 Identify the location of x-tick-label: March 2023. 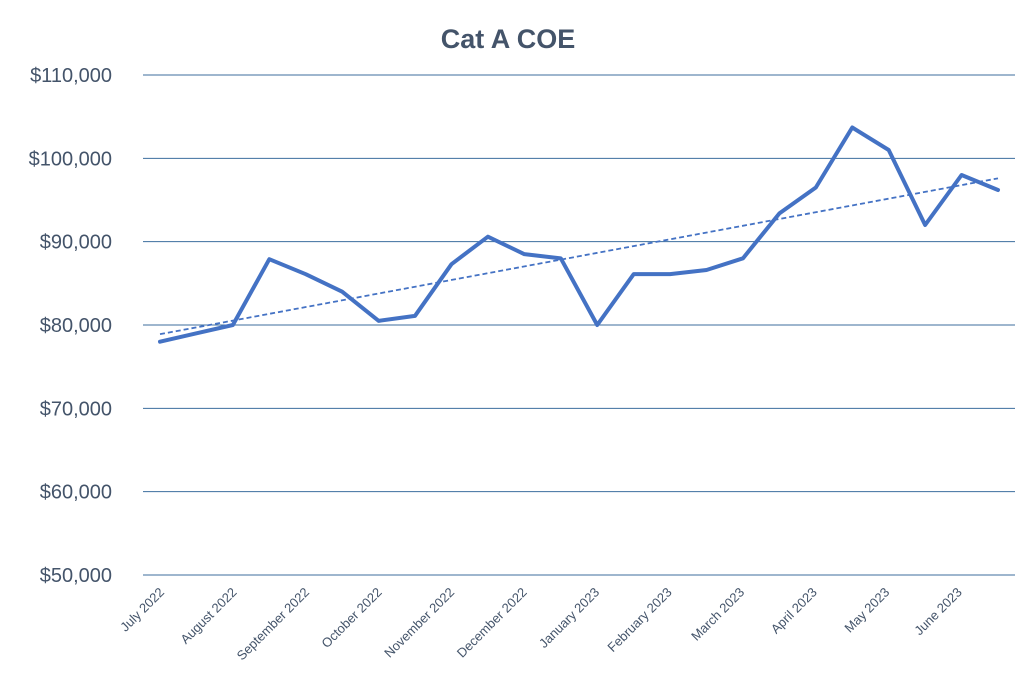
(717, 614).